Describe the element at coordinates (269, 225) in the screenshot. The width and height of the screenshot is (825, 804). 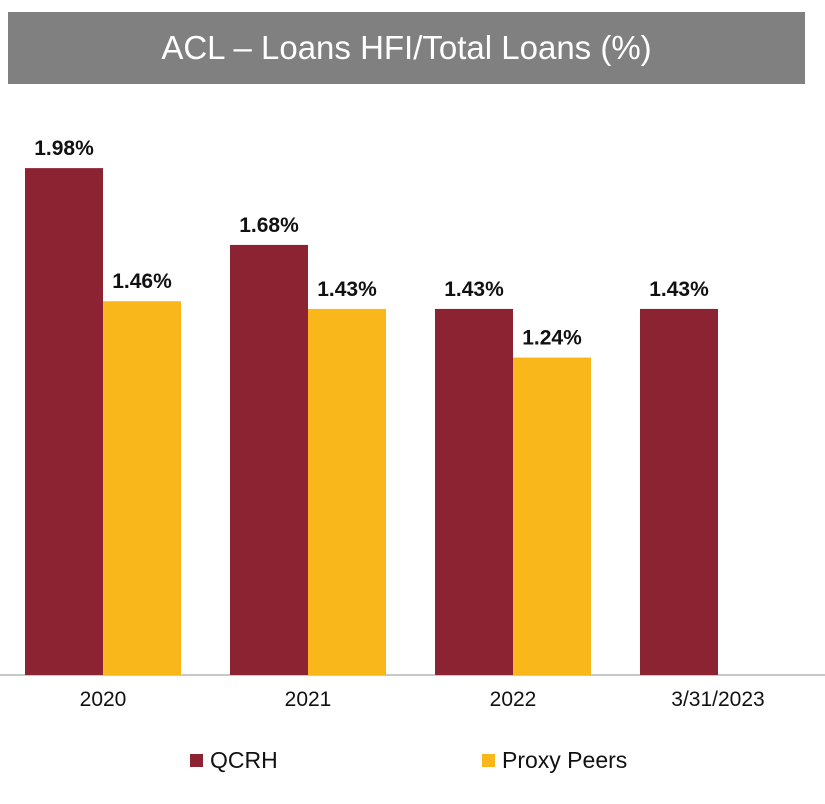
I see `data-label: 1.68%` at that location.